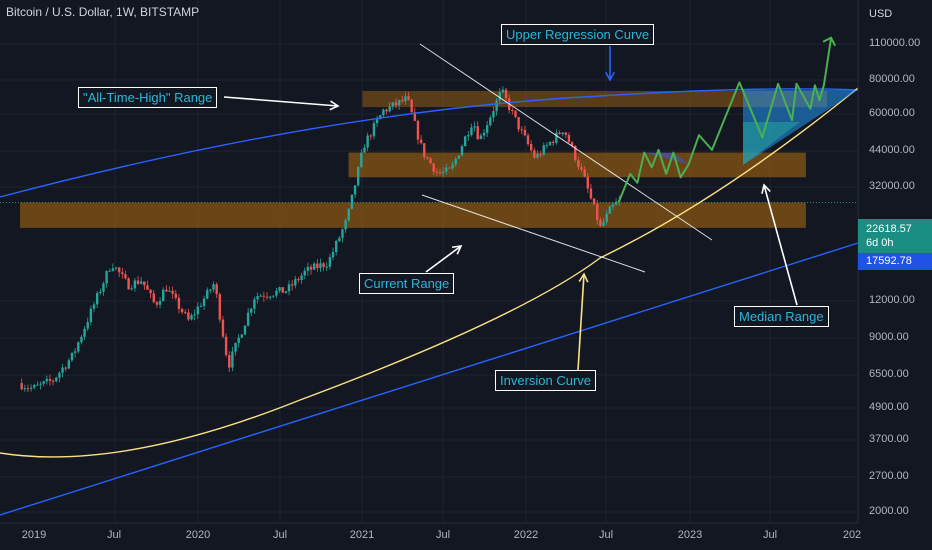  What do you see at coordinates (362, 535) in the screenshot?
I see `time-tick: 2021` at bounding box center [362, 535].